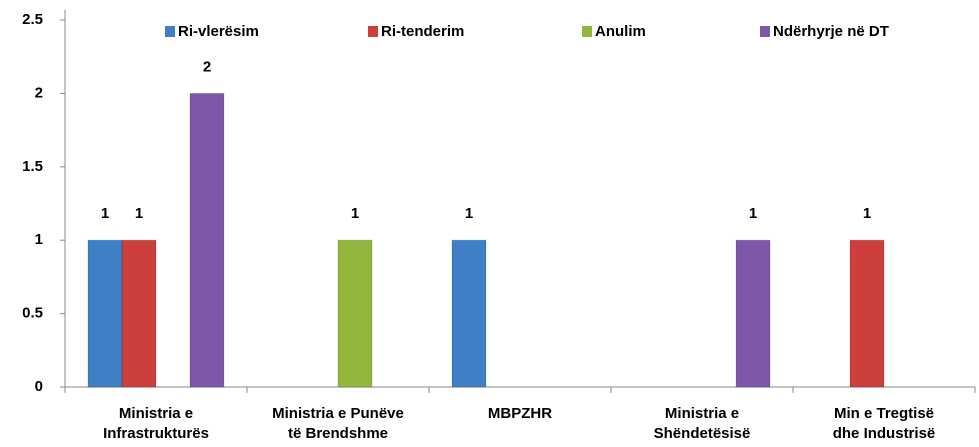 The height and width of the screenshot is (447, 979). What do you see at coordinates (338, 433) in the screenshot?
I see `x-tick-label: të Brendshme` at bounding box center [338, 433].